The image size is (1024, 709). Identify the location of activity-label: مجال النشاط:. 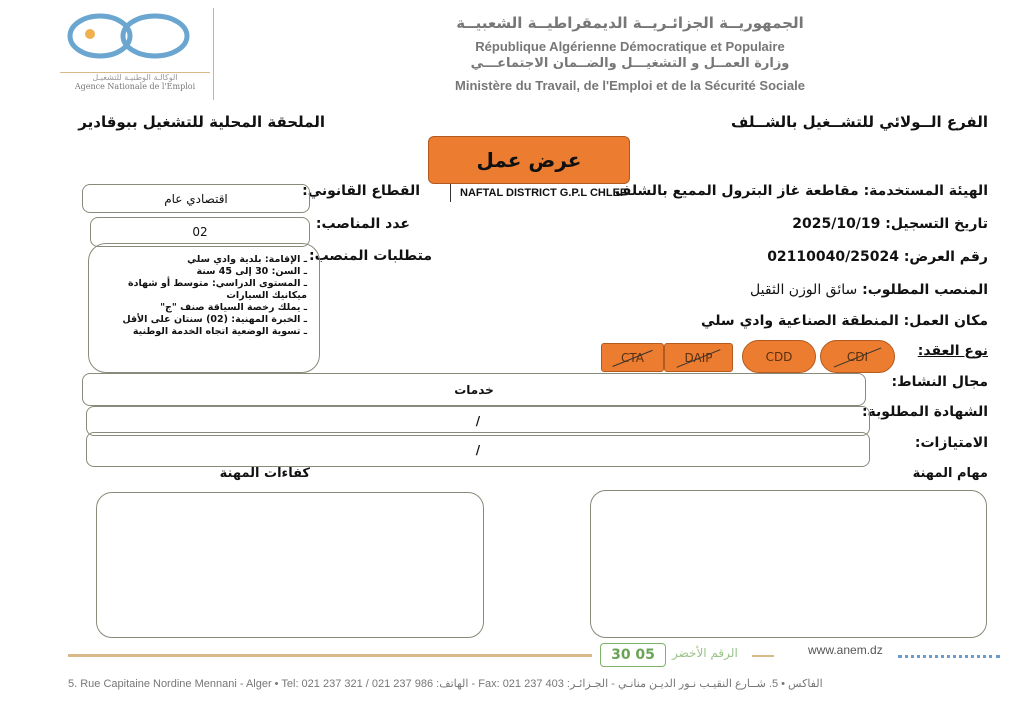
(939, 382).